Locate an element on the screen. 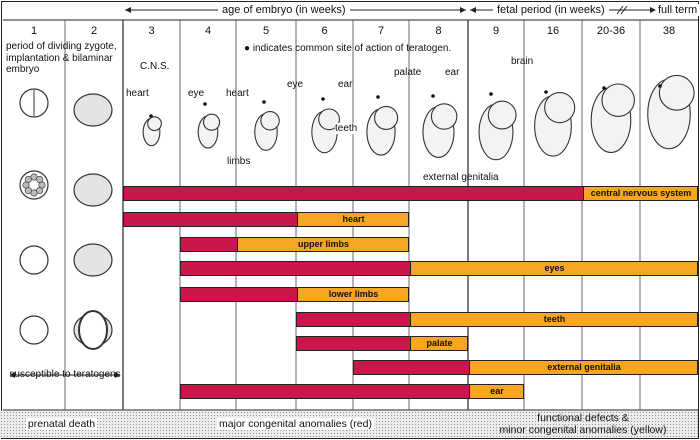  bar-label: lower limbs is located at coordinates (353, 294).